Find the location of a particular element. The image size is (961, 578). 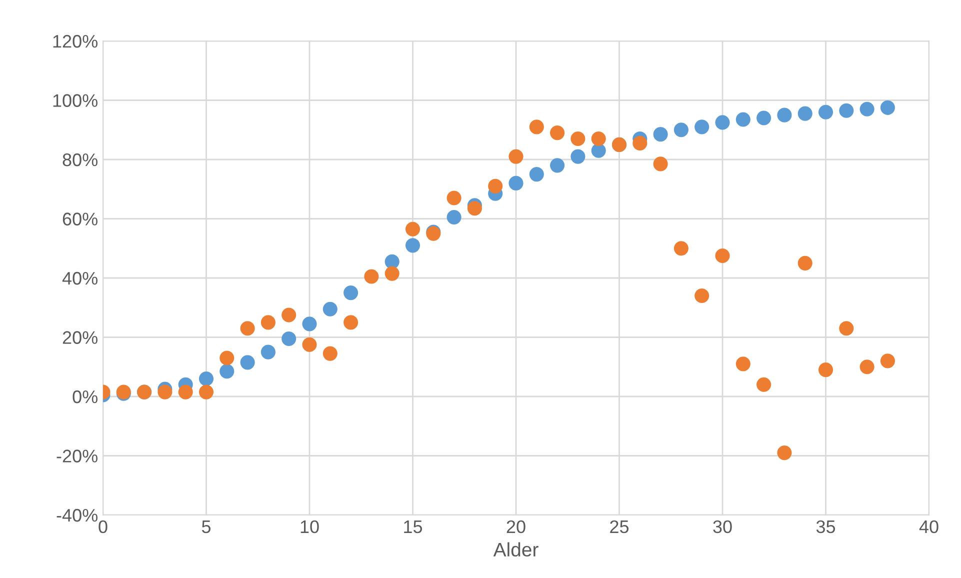

y-tick-label: -40% is located at coordinates (77, 515).